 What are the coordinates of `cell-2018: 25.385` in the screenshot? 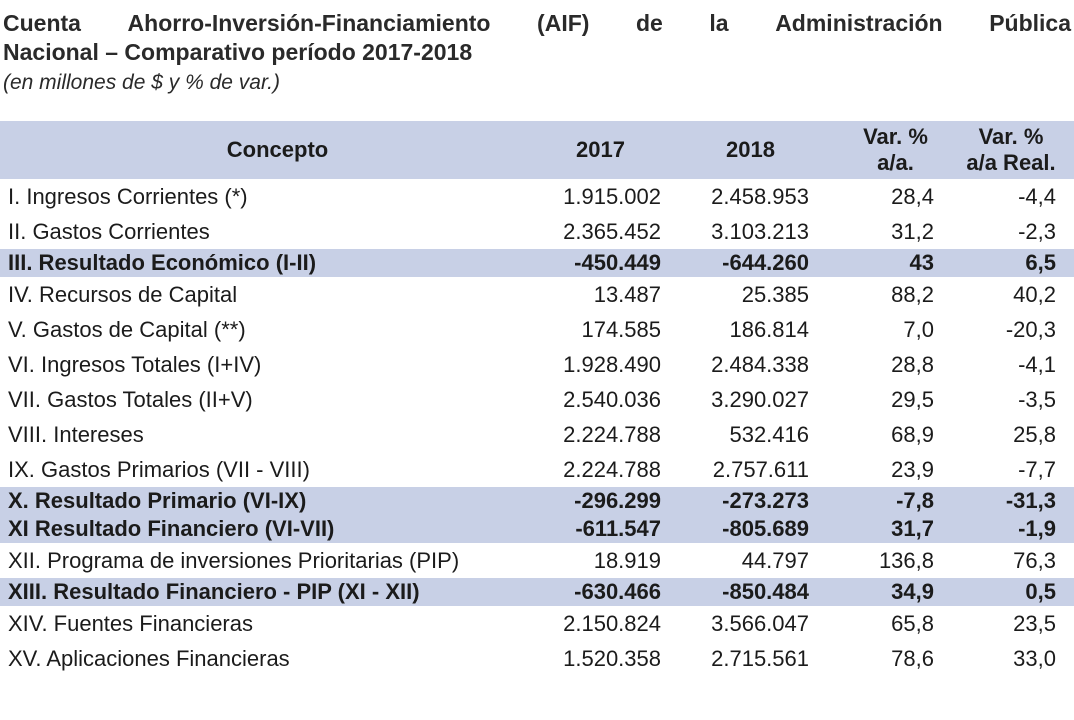 It's located at (775, 294).